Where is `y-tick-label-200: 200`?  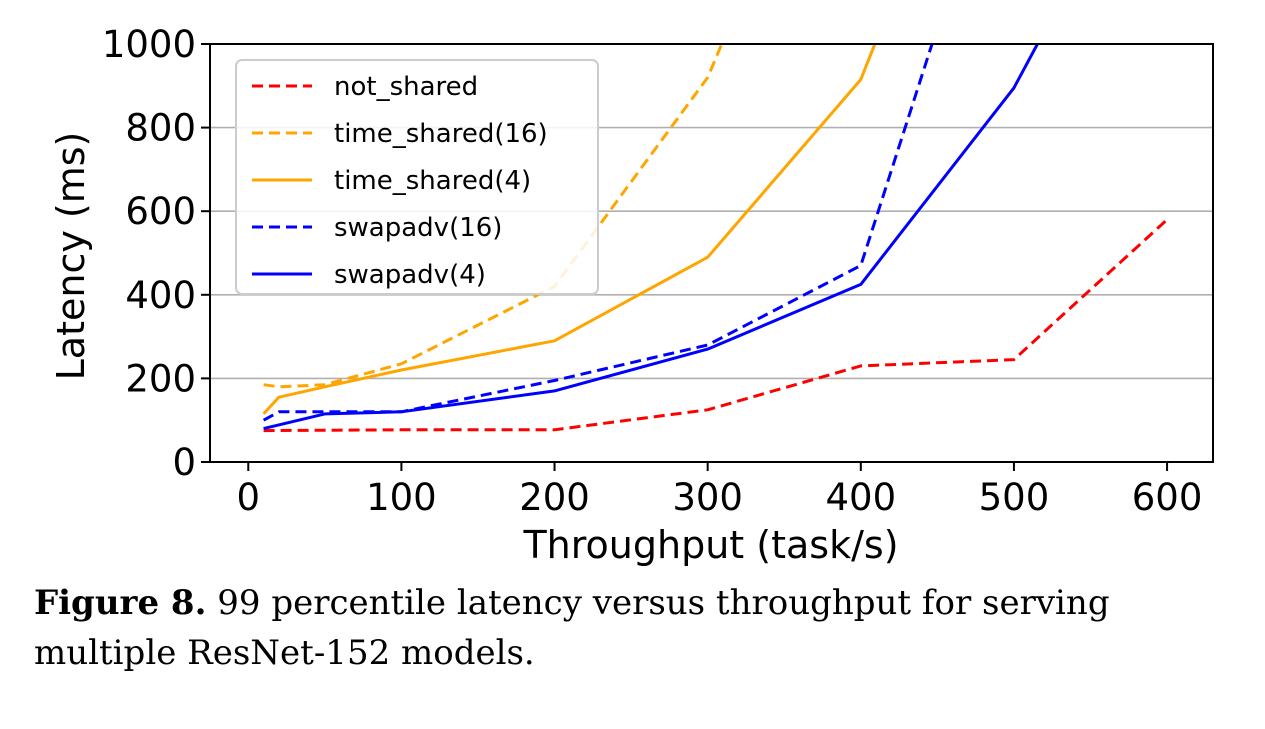 y-tick-label-200: 200 is located at coordinates (160, 378).